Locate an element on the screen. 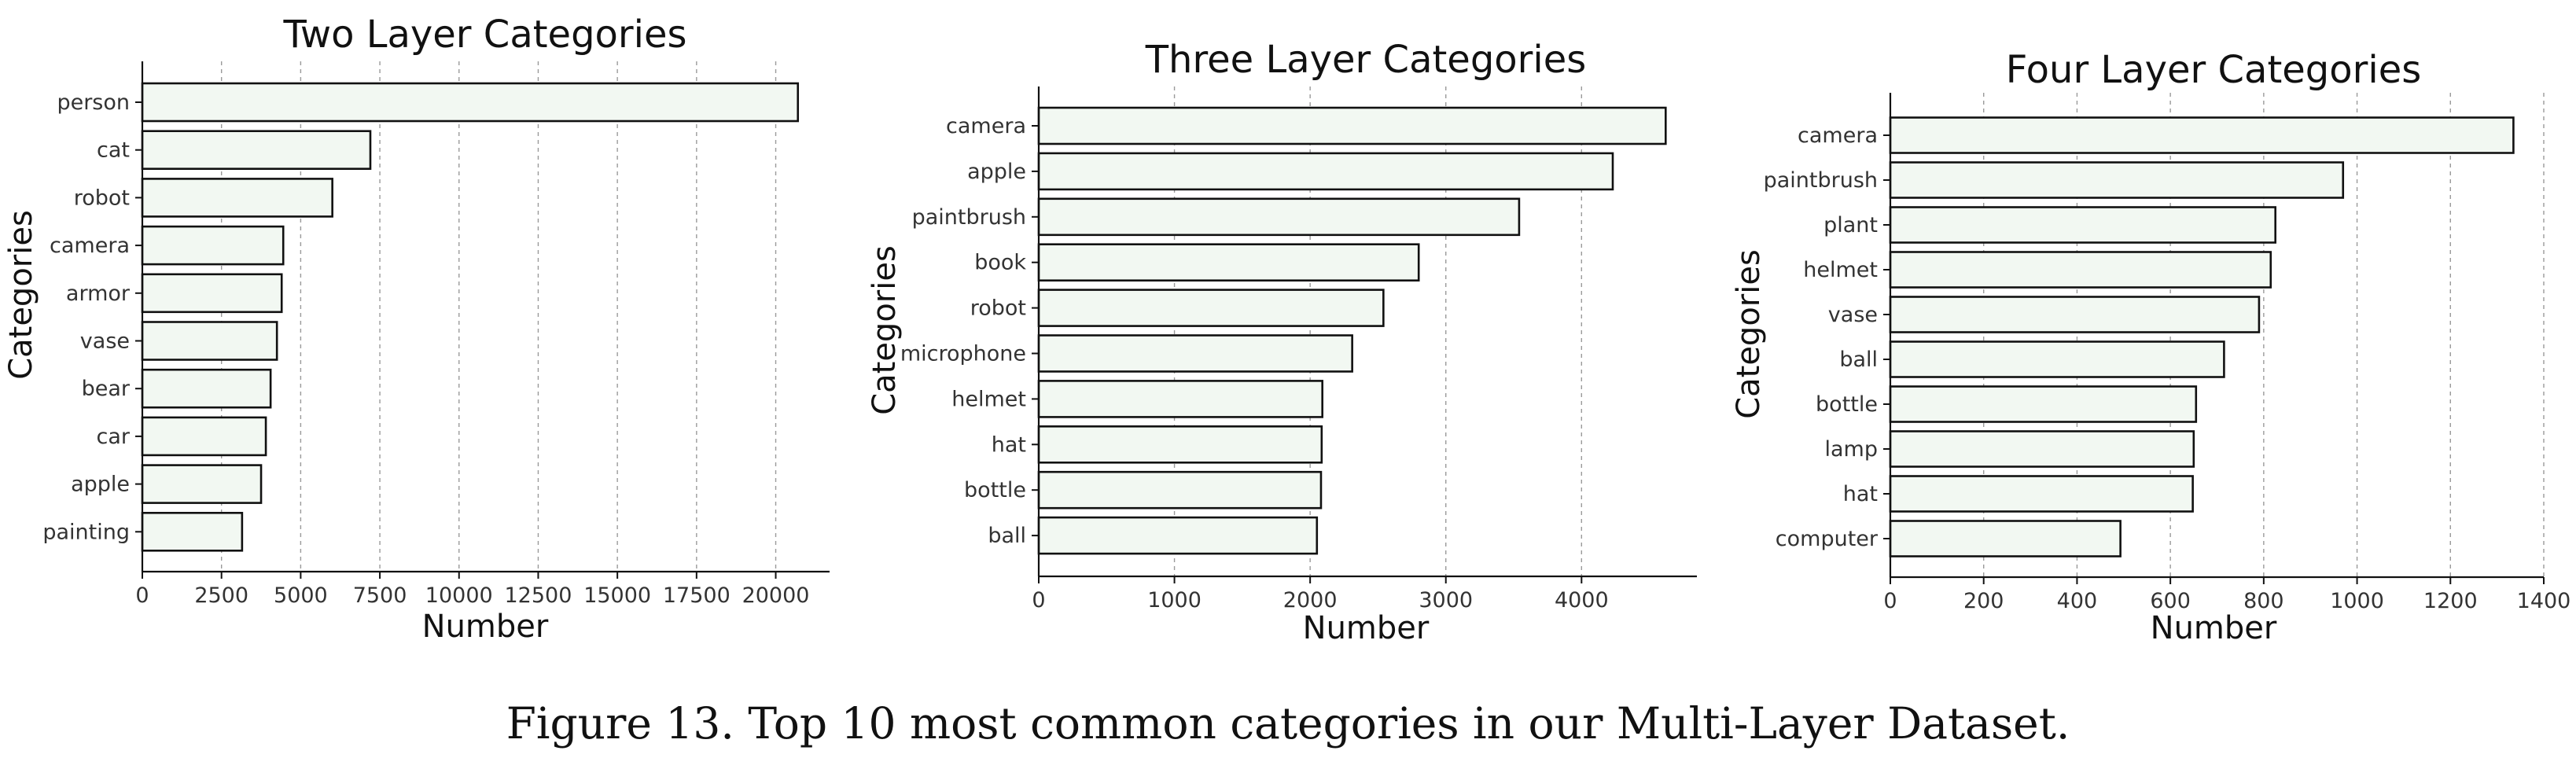 This screenshot has height=769, width=2576. bar-plant is located at coordinates (2082, 225).